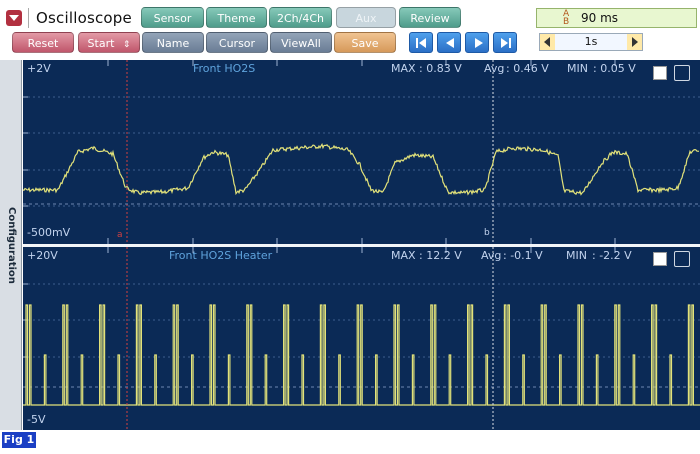 Image resolution: width=700 pixels, height=454 pixels. Describe the element at coordinates (236, 17) in the screenshot. I see `theme-button: Theme` at that location.